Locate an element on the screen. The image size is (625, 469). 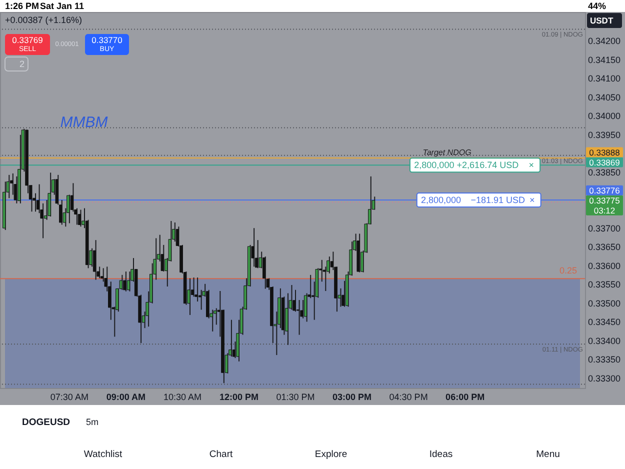
text: 1:26 PM is located at coordinates (22, 6).